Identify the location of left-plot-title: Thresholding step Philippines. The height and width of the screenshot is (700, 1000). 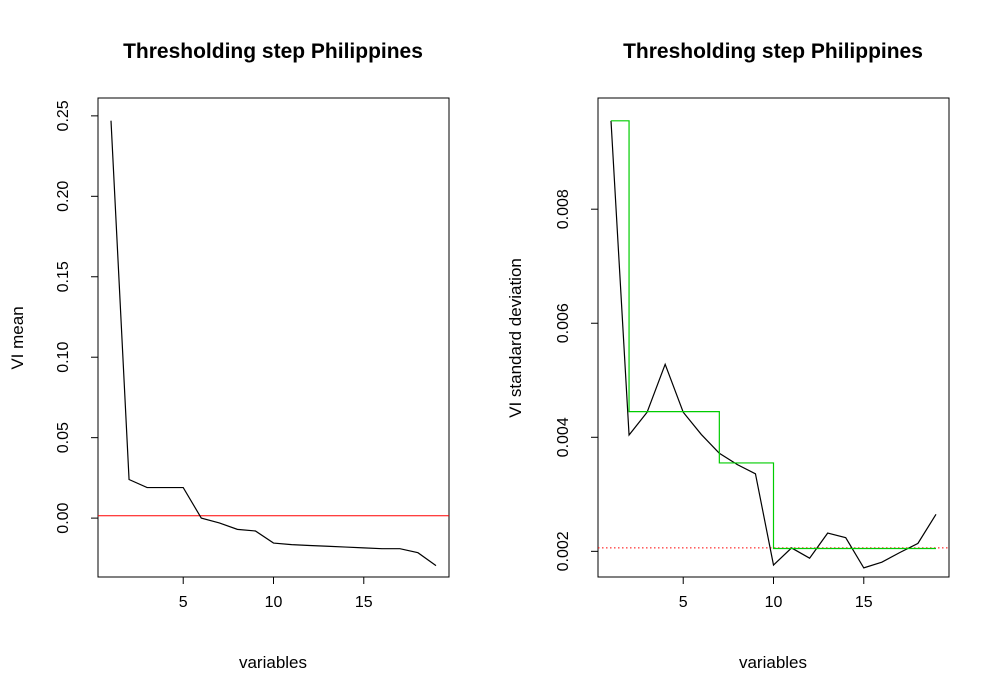
(273, 51).